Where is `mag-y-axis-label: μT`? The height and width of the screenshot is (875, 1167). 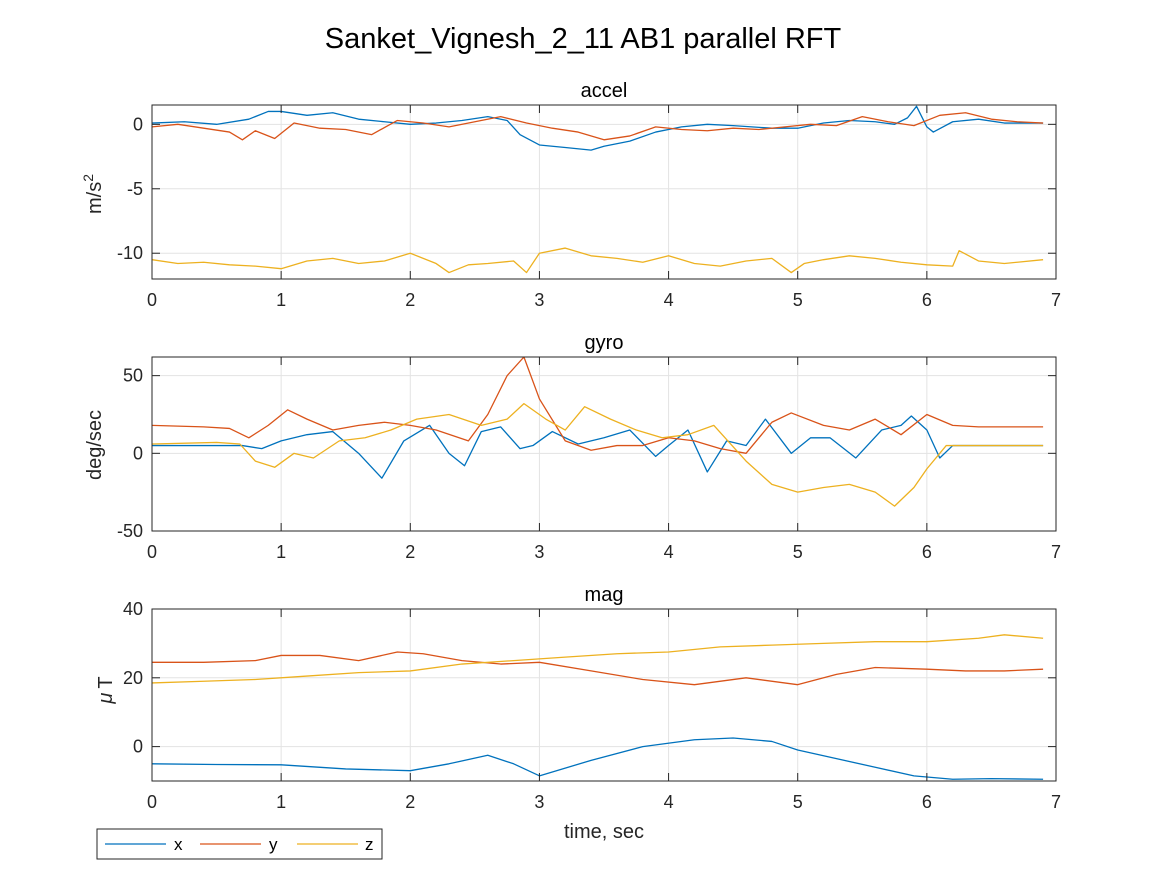
mag-y-axis-label: μT is located at coordinates (106, 690).